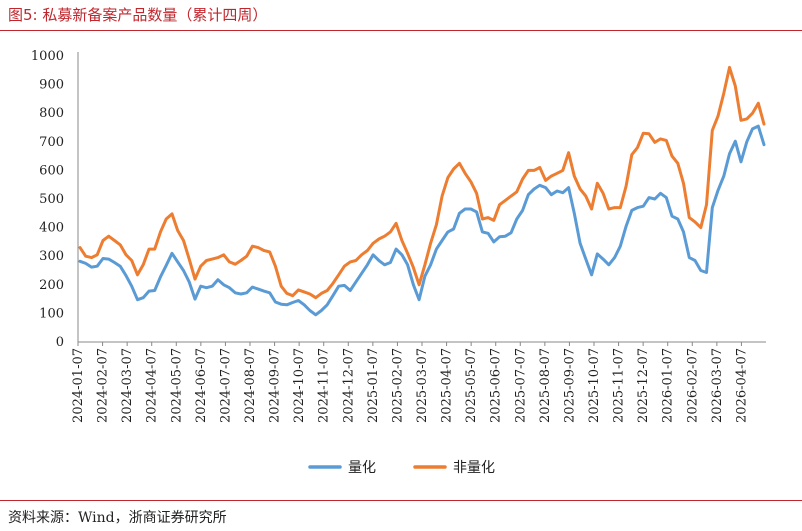  Describe the element at coordinates (594, 385) in the screenshot. I see `x-tick-label: 2025-10-07` at that location.